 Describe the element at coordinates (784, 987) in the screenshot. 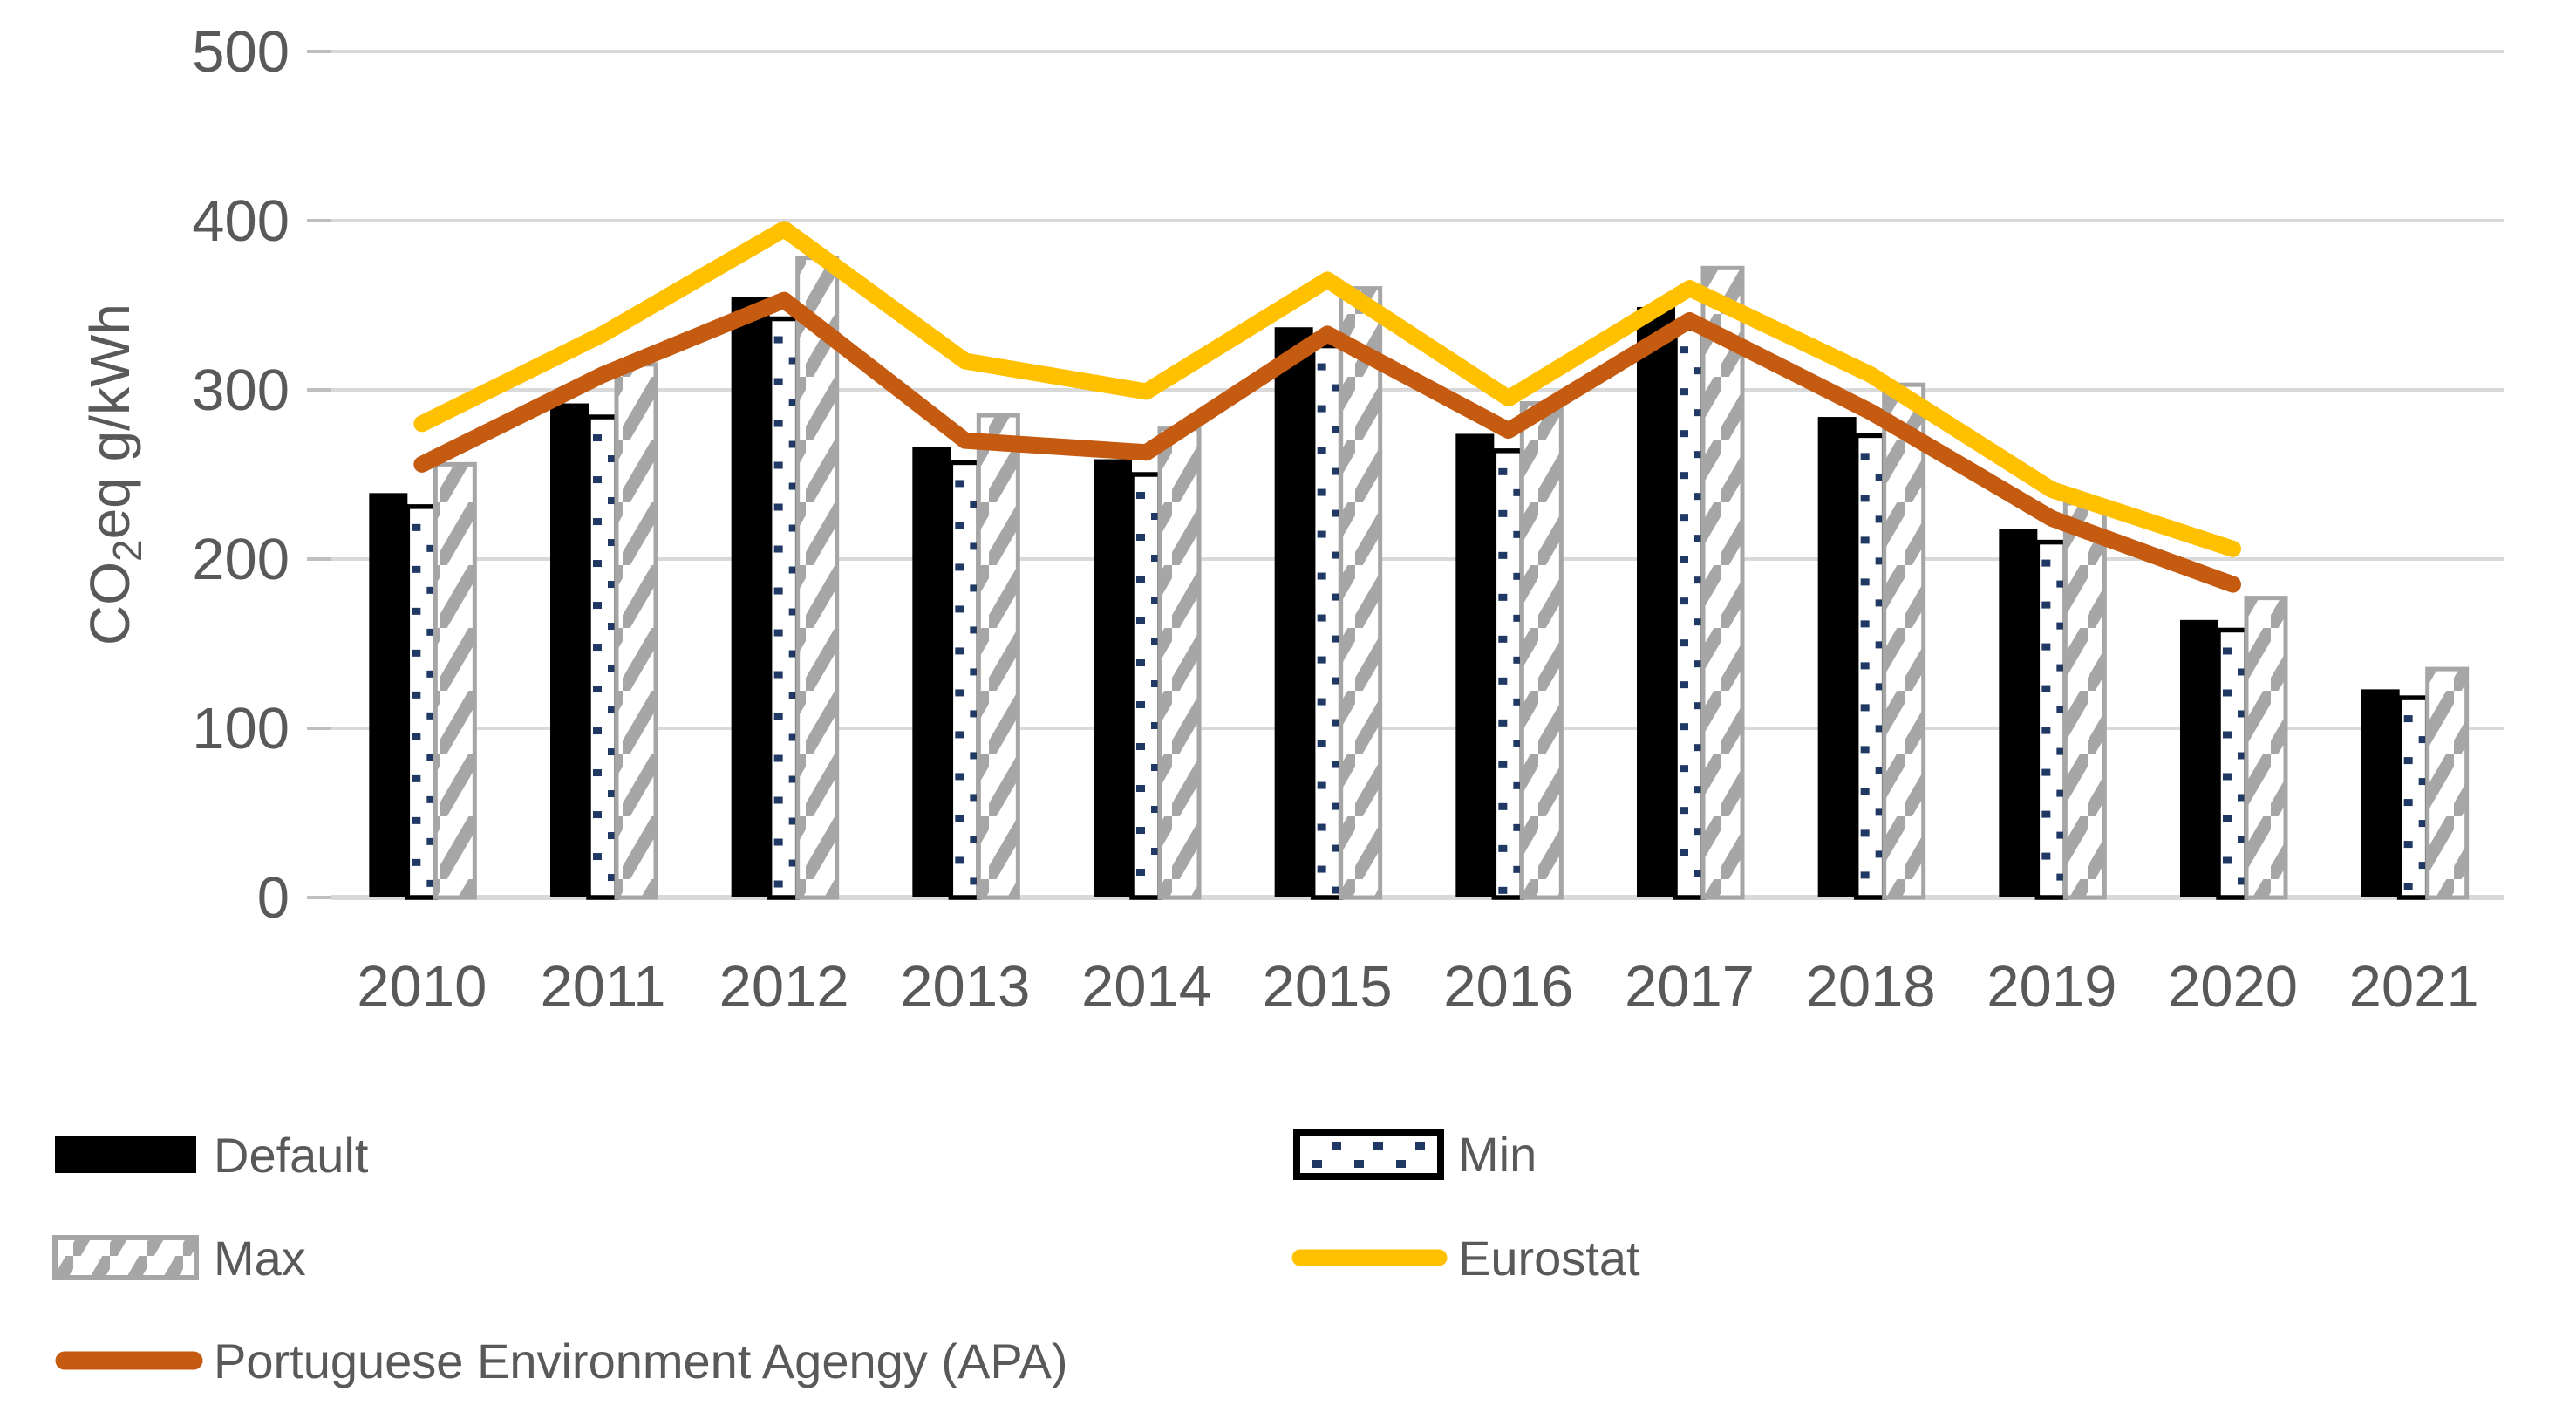

I see `x-tick-label-2012: 2012` at that location.